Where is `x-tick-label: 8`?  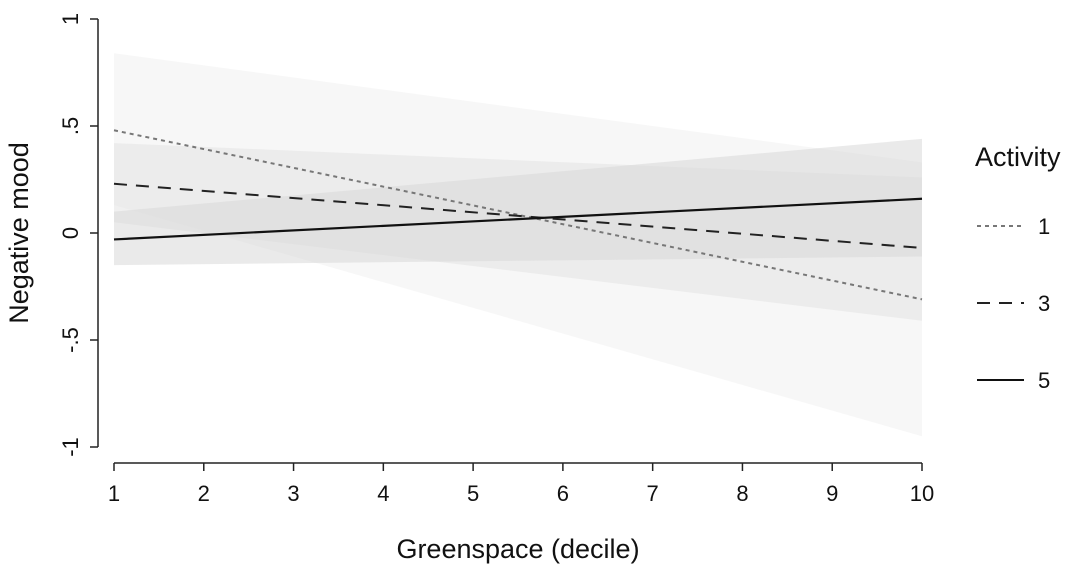
x-tick-label: 8 is located at coordinates (742, 493).